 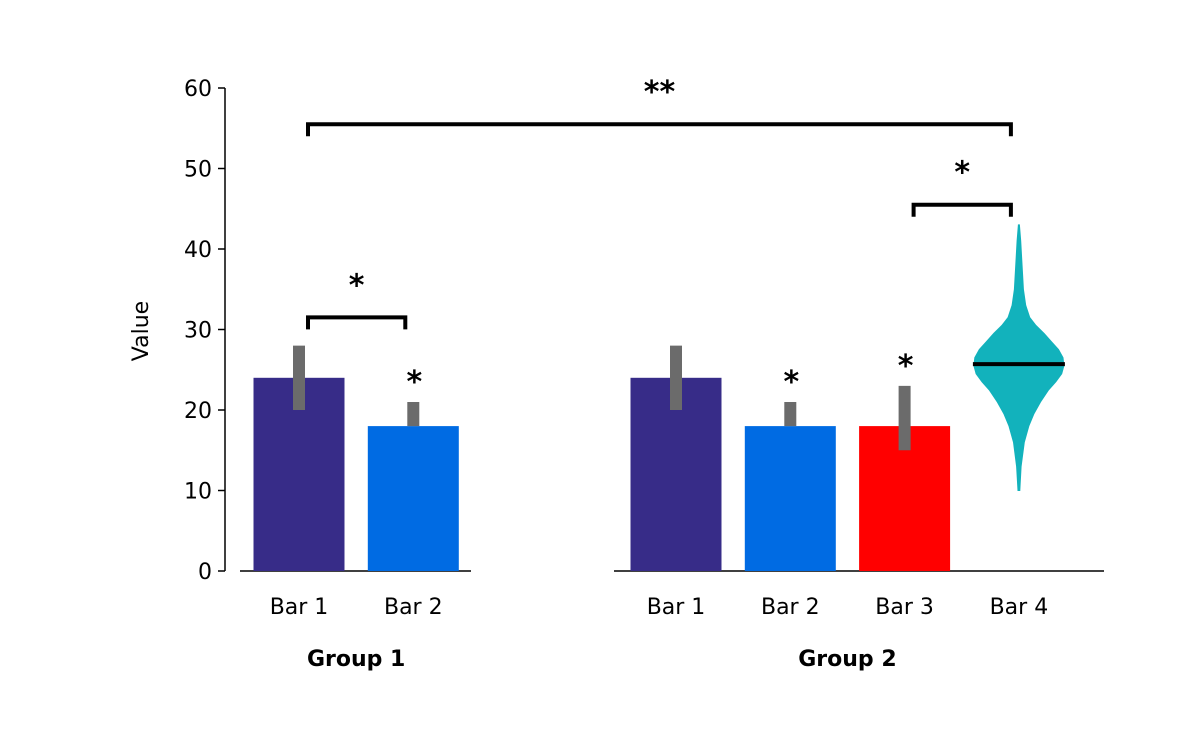 I want to click on group-label: Group 1, so click(x=356, y=659).